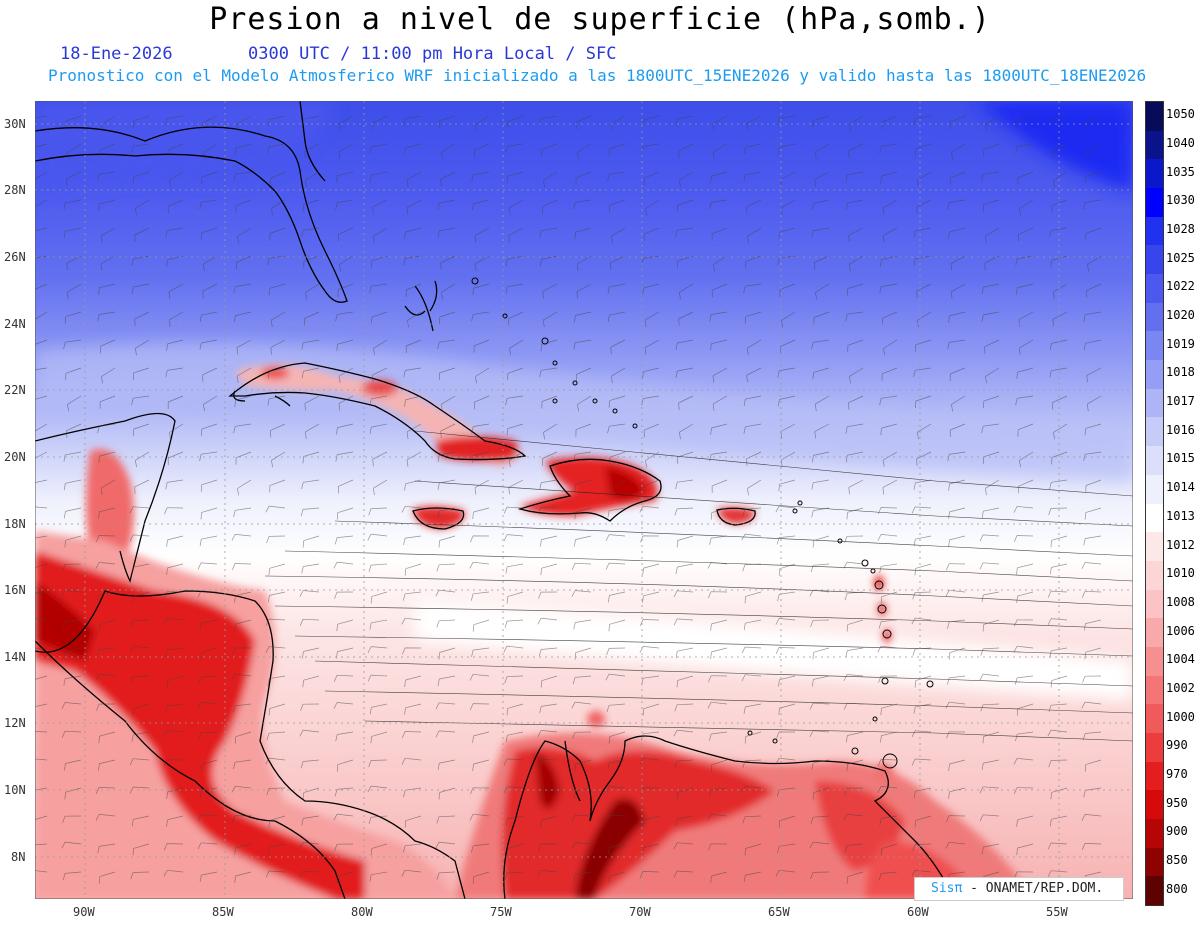  What do you see at coordinates (15, 390) in the screenshot?
I see `lat-label-22n: 22N` at bounding box center [15, 390].